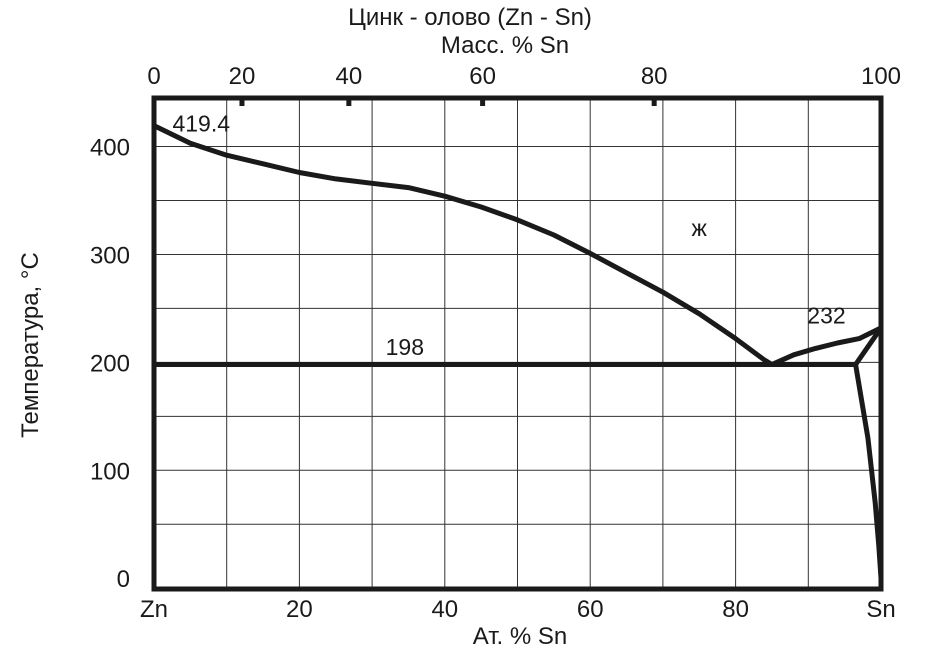 This screenshot has width=945, height=649. Describe the element at coordinates (201, 123) in the screenshot. I see `annotation-label: 419.4` at that location.